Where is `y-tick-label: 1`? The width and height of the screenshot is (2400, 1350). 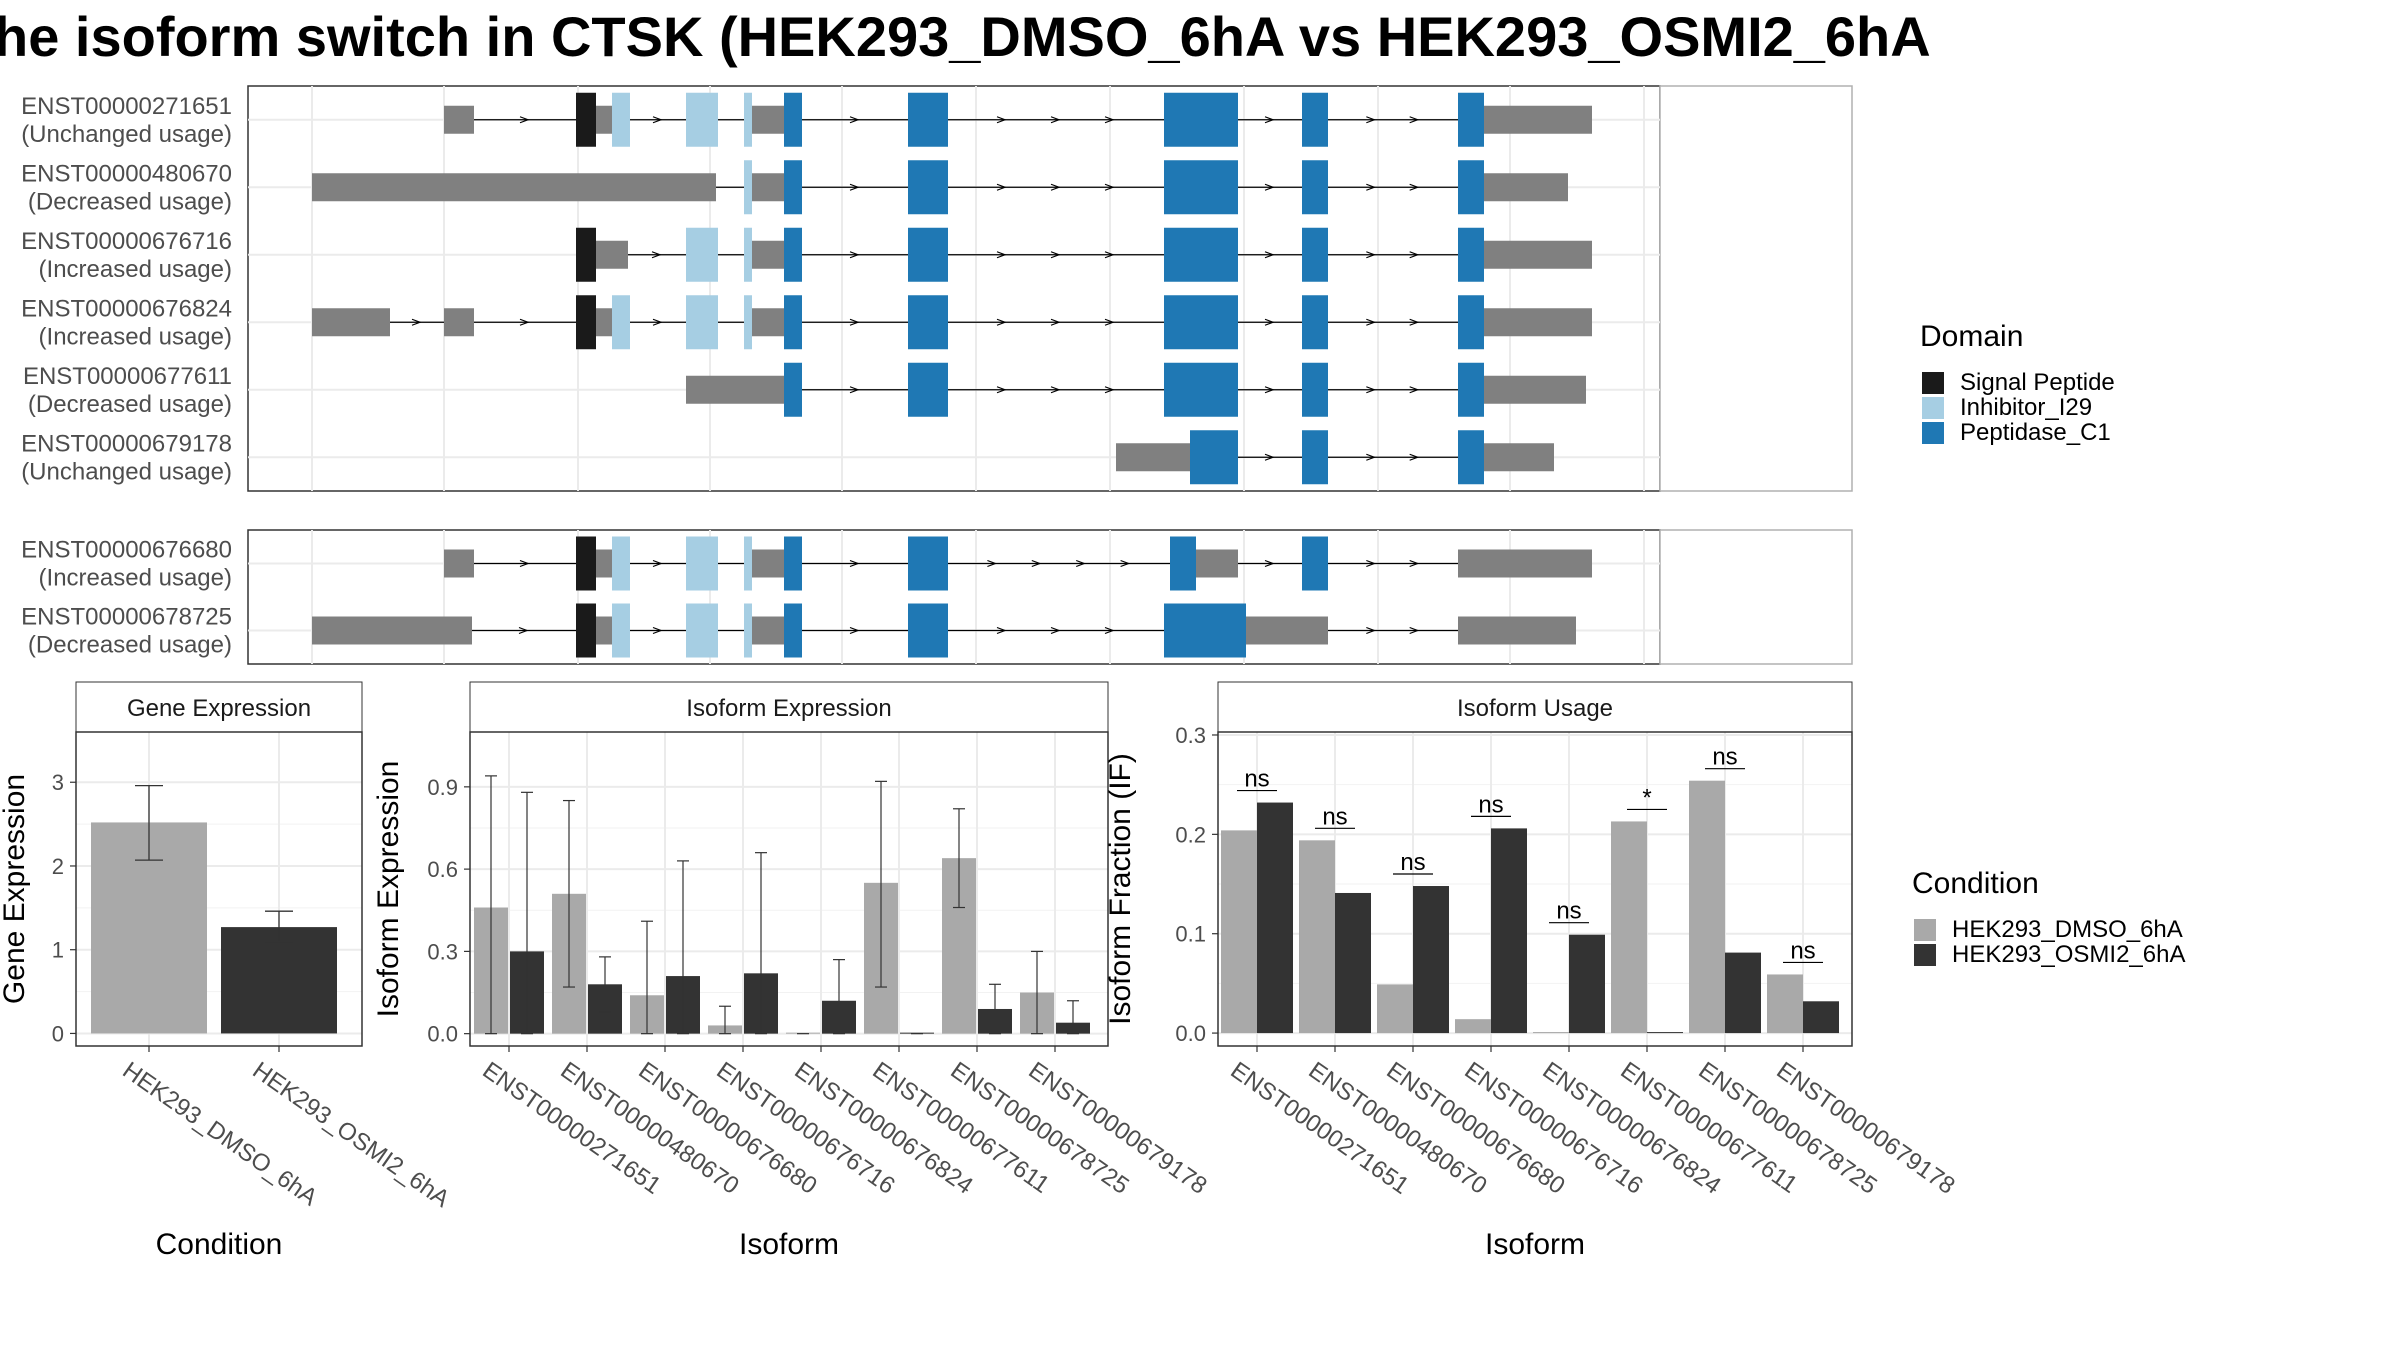 y-tick-label: 1 is located at coordinates (58, 950).